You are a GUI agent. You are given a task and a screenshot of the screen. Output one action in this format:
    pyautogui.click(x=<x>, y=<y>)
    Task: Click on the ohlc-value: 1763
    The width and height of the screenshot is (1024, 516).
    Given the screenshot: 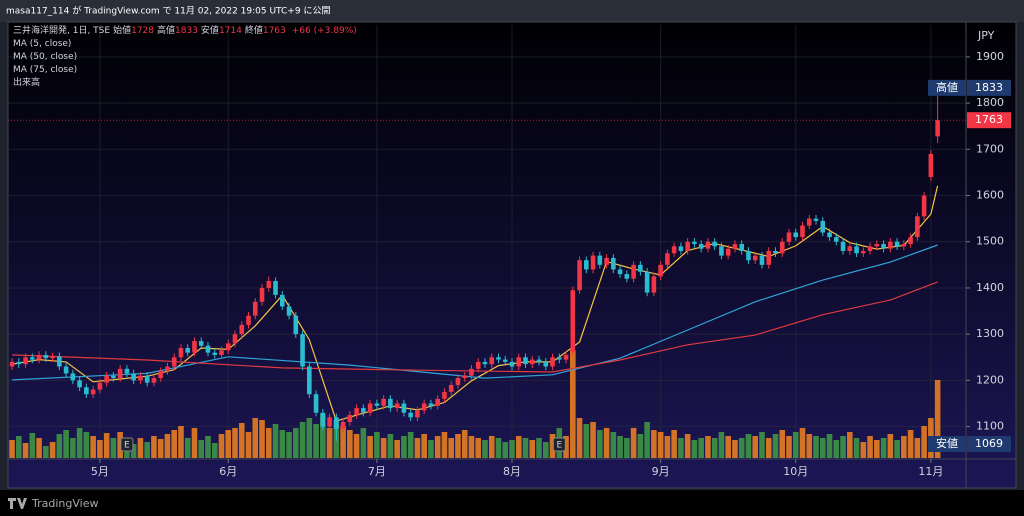 What is the action you would take?
    pyautogui.click(x=274, y=31)
    